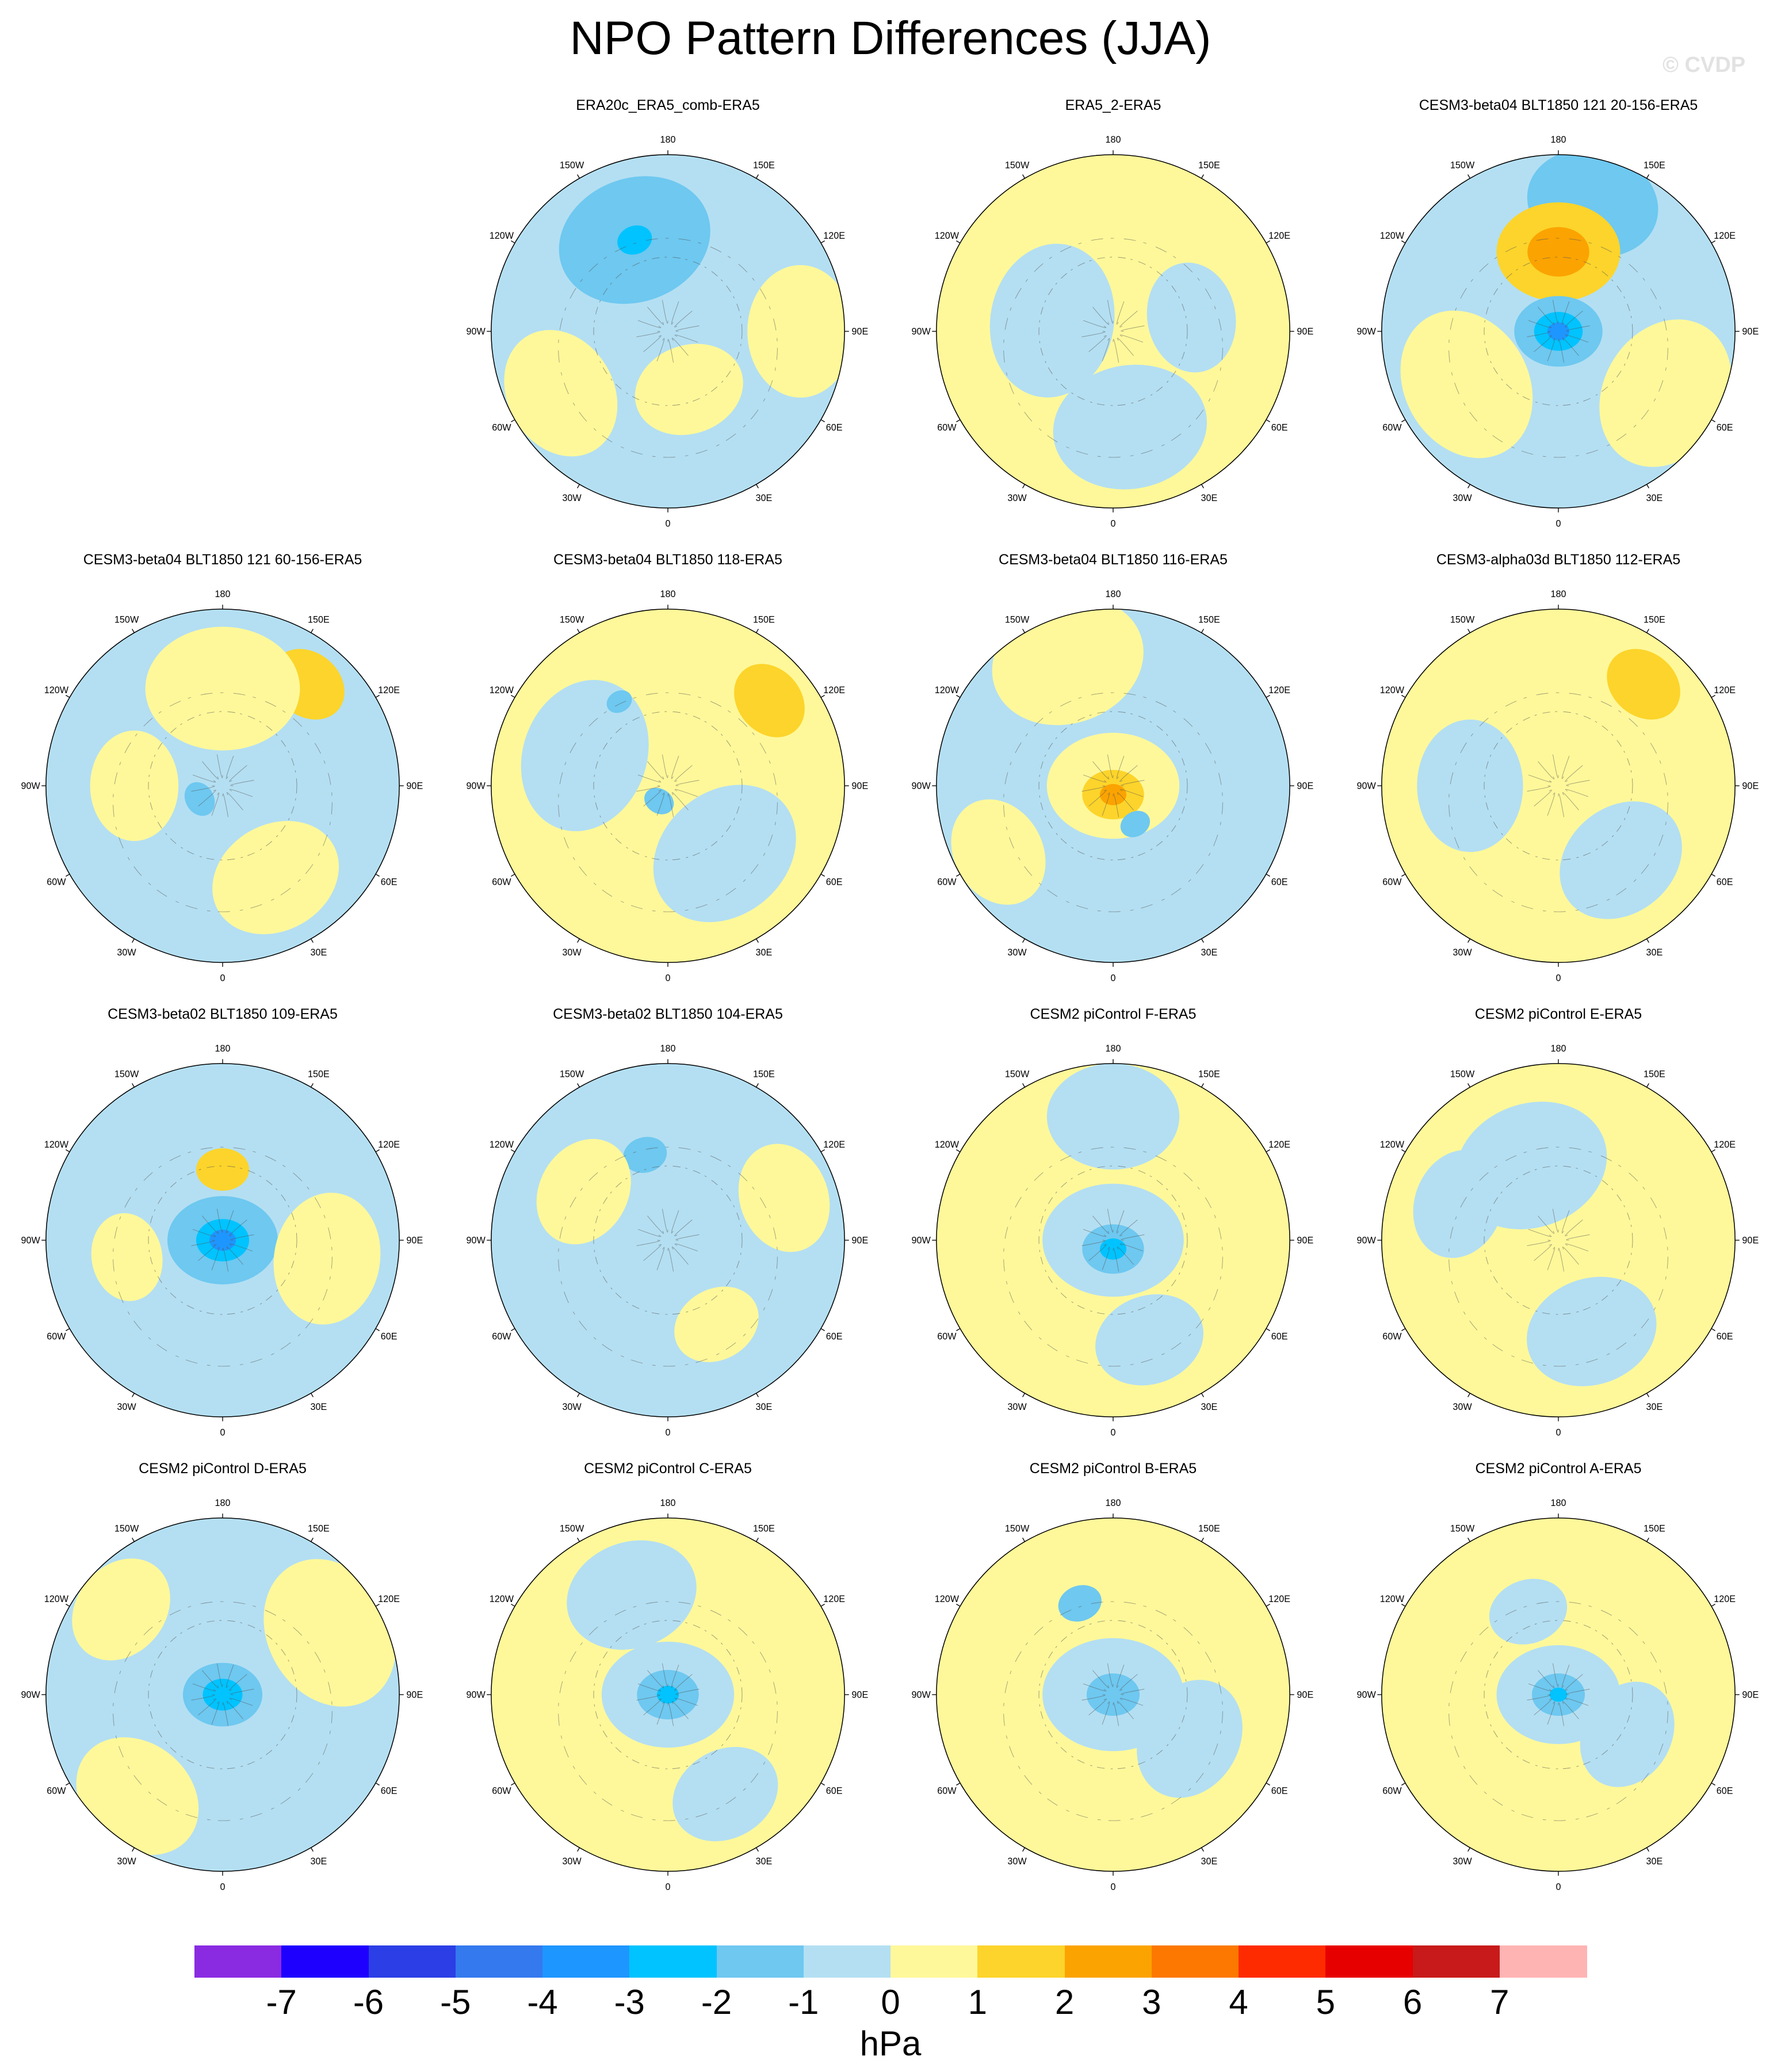 Image resolution: width=1781 pixels, height=2072 pixels. Describe the element at coordinates (716, 2002) in the screenshot. I see `colorbar-tick-label: -2` at that location.